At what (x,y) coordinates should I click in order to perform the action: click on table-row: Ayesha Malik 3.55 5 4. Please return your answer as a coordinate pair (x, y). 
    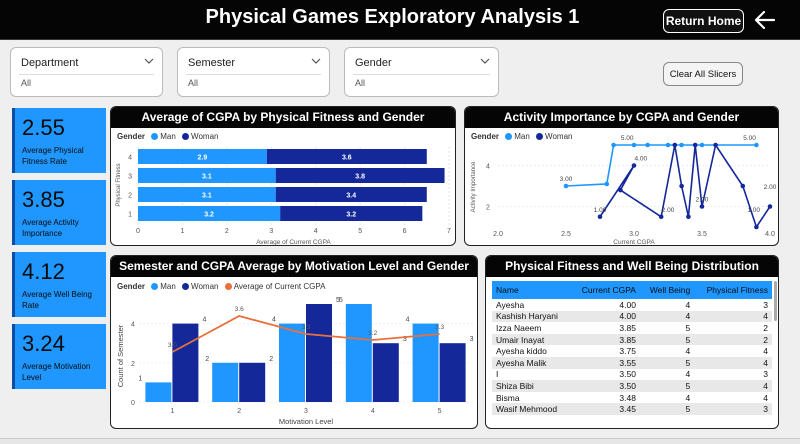
    Looking at the image, I should click on (632, 362).